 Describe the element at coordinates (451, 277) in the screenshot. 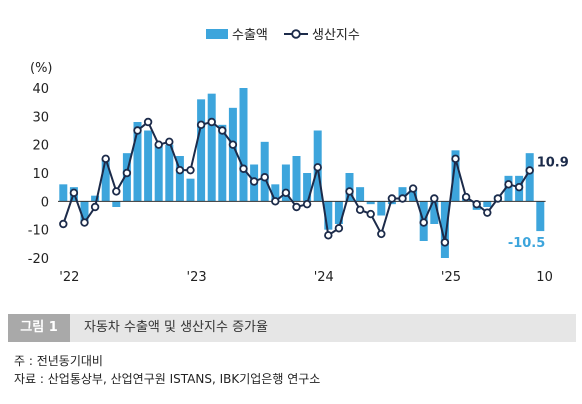

I see `x-tick-label: '25` at that location.